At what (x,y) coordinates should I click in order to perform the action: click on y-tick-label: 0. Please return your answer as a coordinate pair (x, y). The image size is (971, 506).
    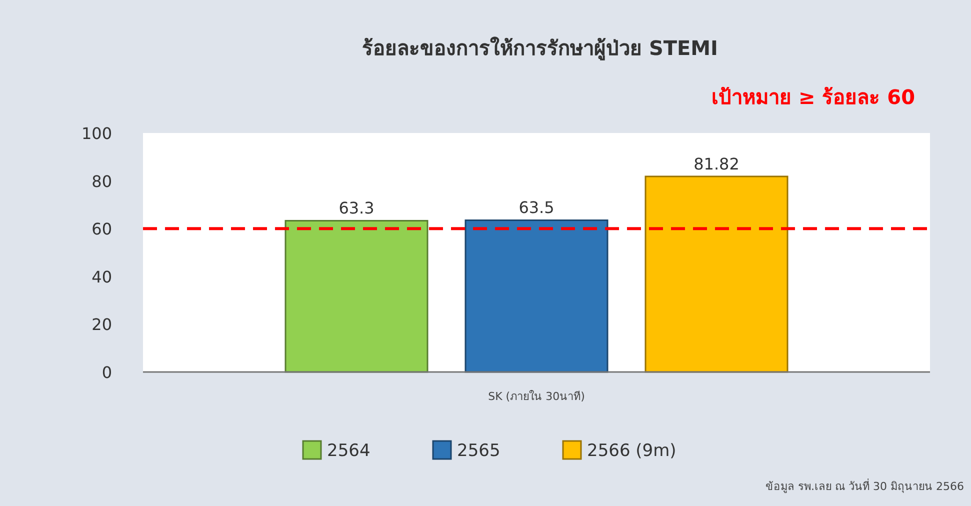
    Looking at the image, I should click on (107, 372).